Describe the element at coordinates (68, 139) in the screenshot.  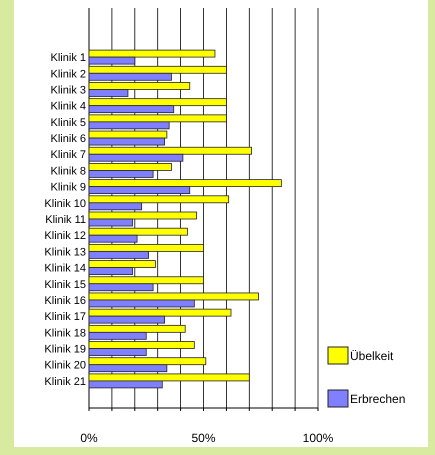
I see `y-tick-label: Klinik 6` at that location.